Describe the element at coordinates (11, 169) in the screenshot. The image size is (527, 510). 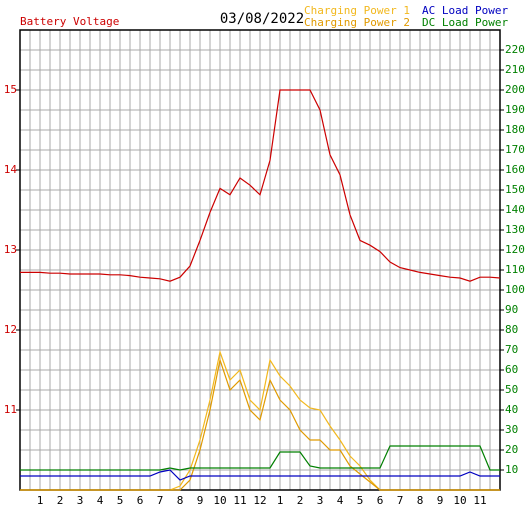
I see `y-tick-label: 14` at that location.